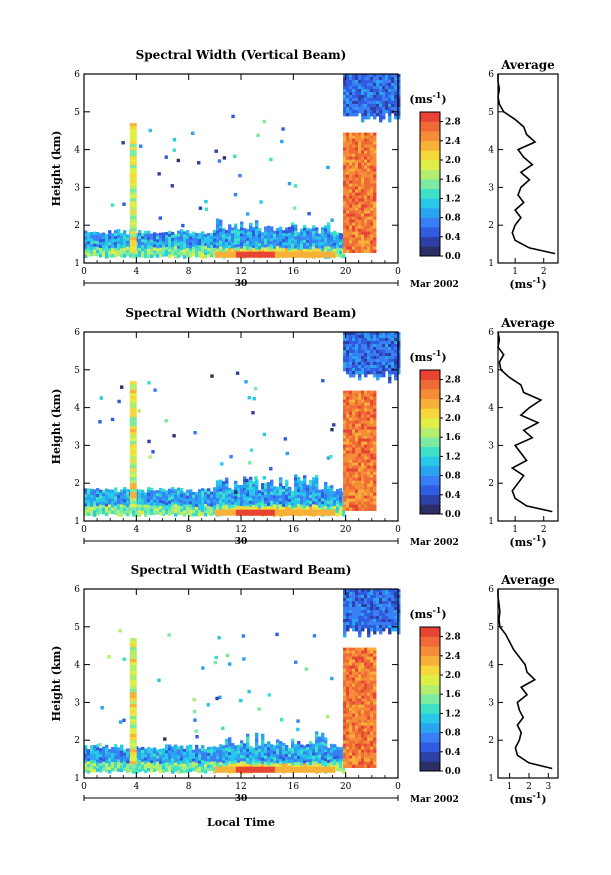 This screenshot has width=611, height=875. Describe the element at coordinates (240, 175) in the screenshot. I see `sparse-cell` at that location.